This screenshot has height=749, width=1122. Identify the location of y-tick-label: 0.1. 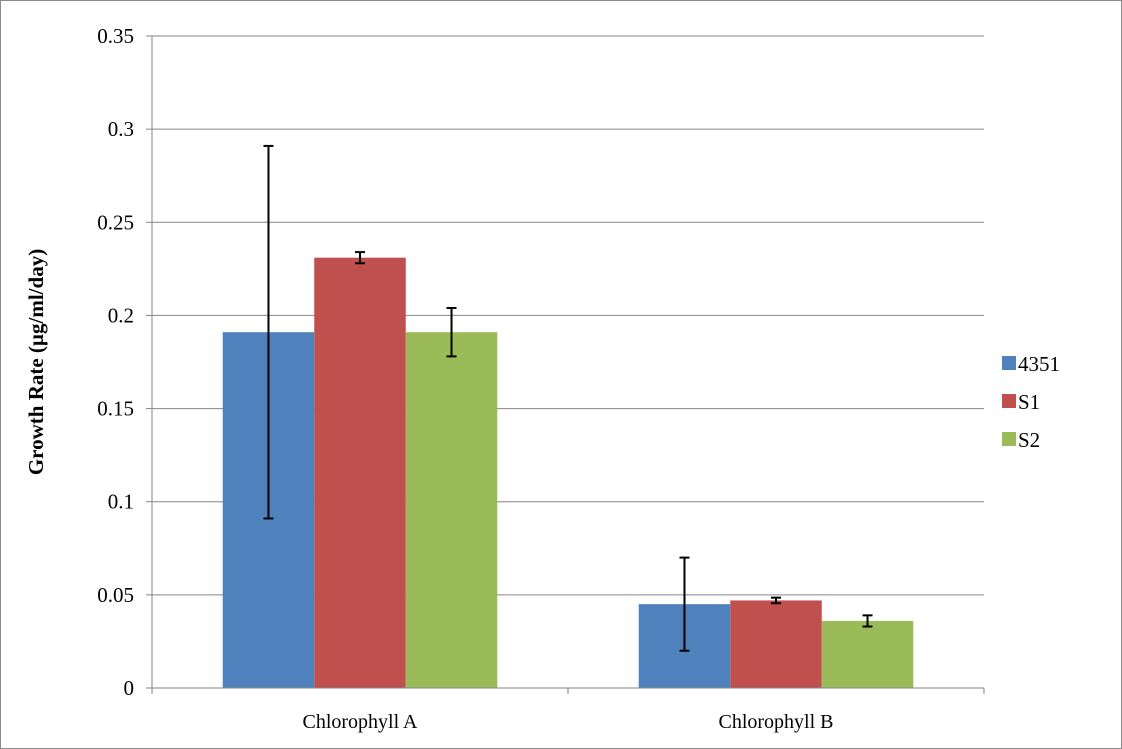
(121, 502).